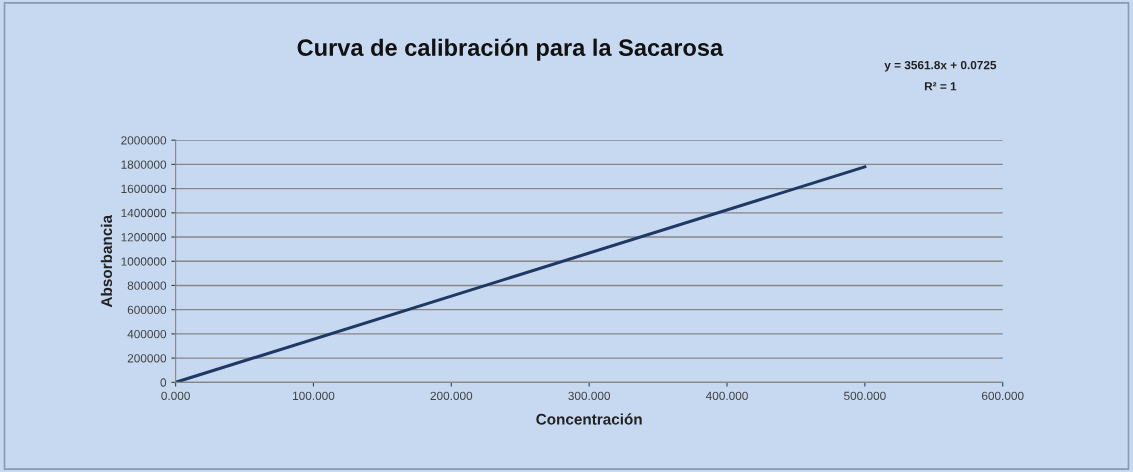  I want to click on y-tick-label: 1800000, so click(144, 164).